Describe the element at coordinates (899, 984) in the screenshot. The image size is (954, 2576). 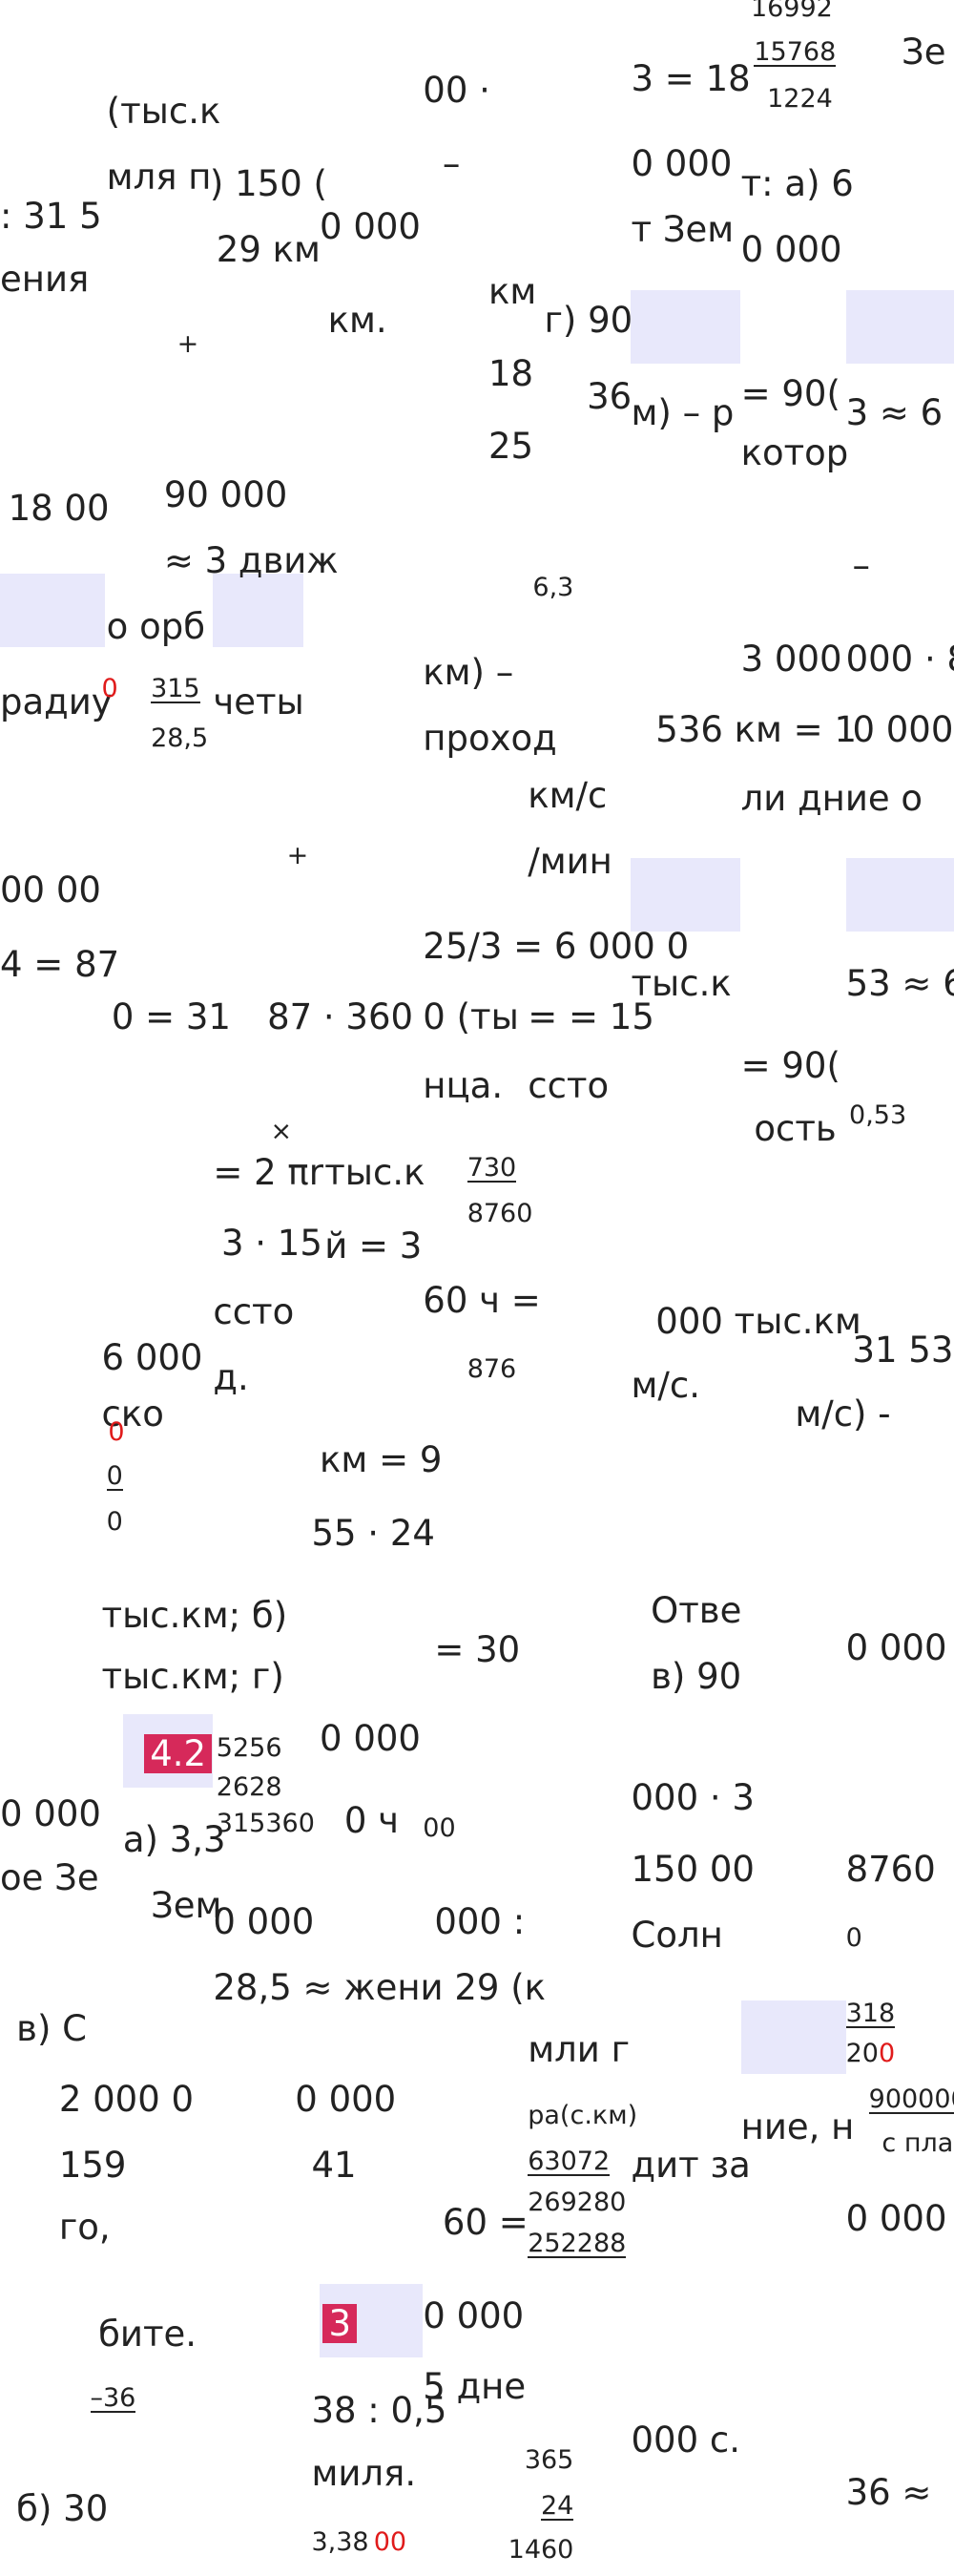
I see `text-fragment: 53 ≈ 6,` at that location.